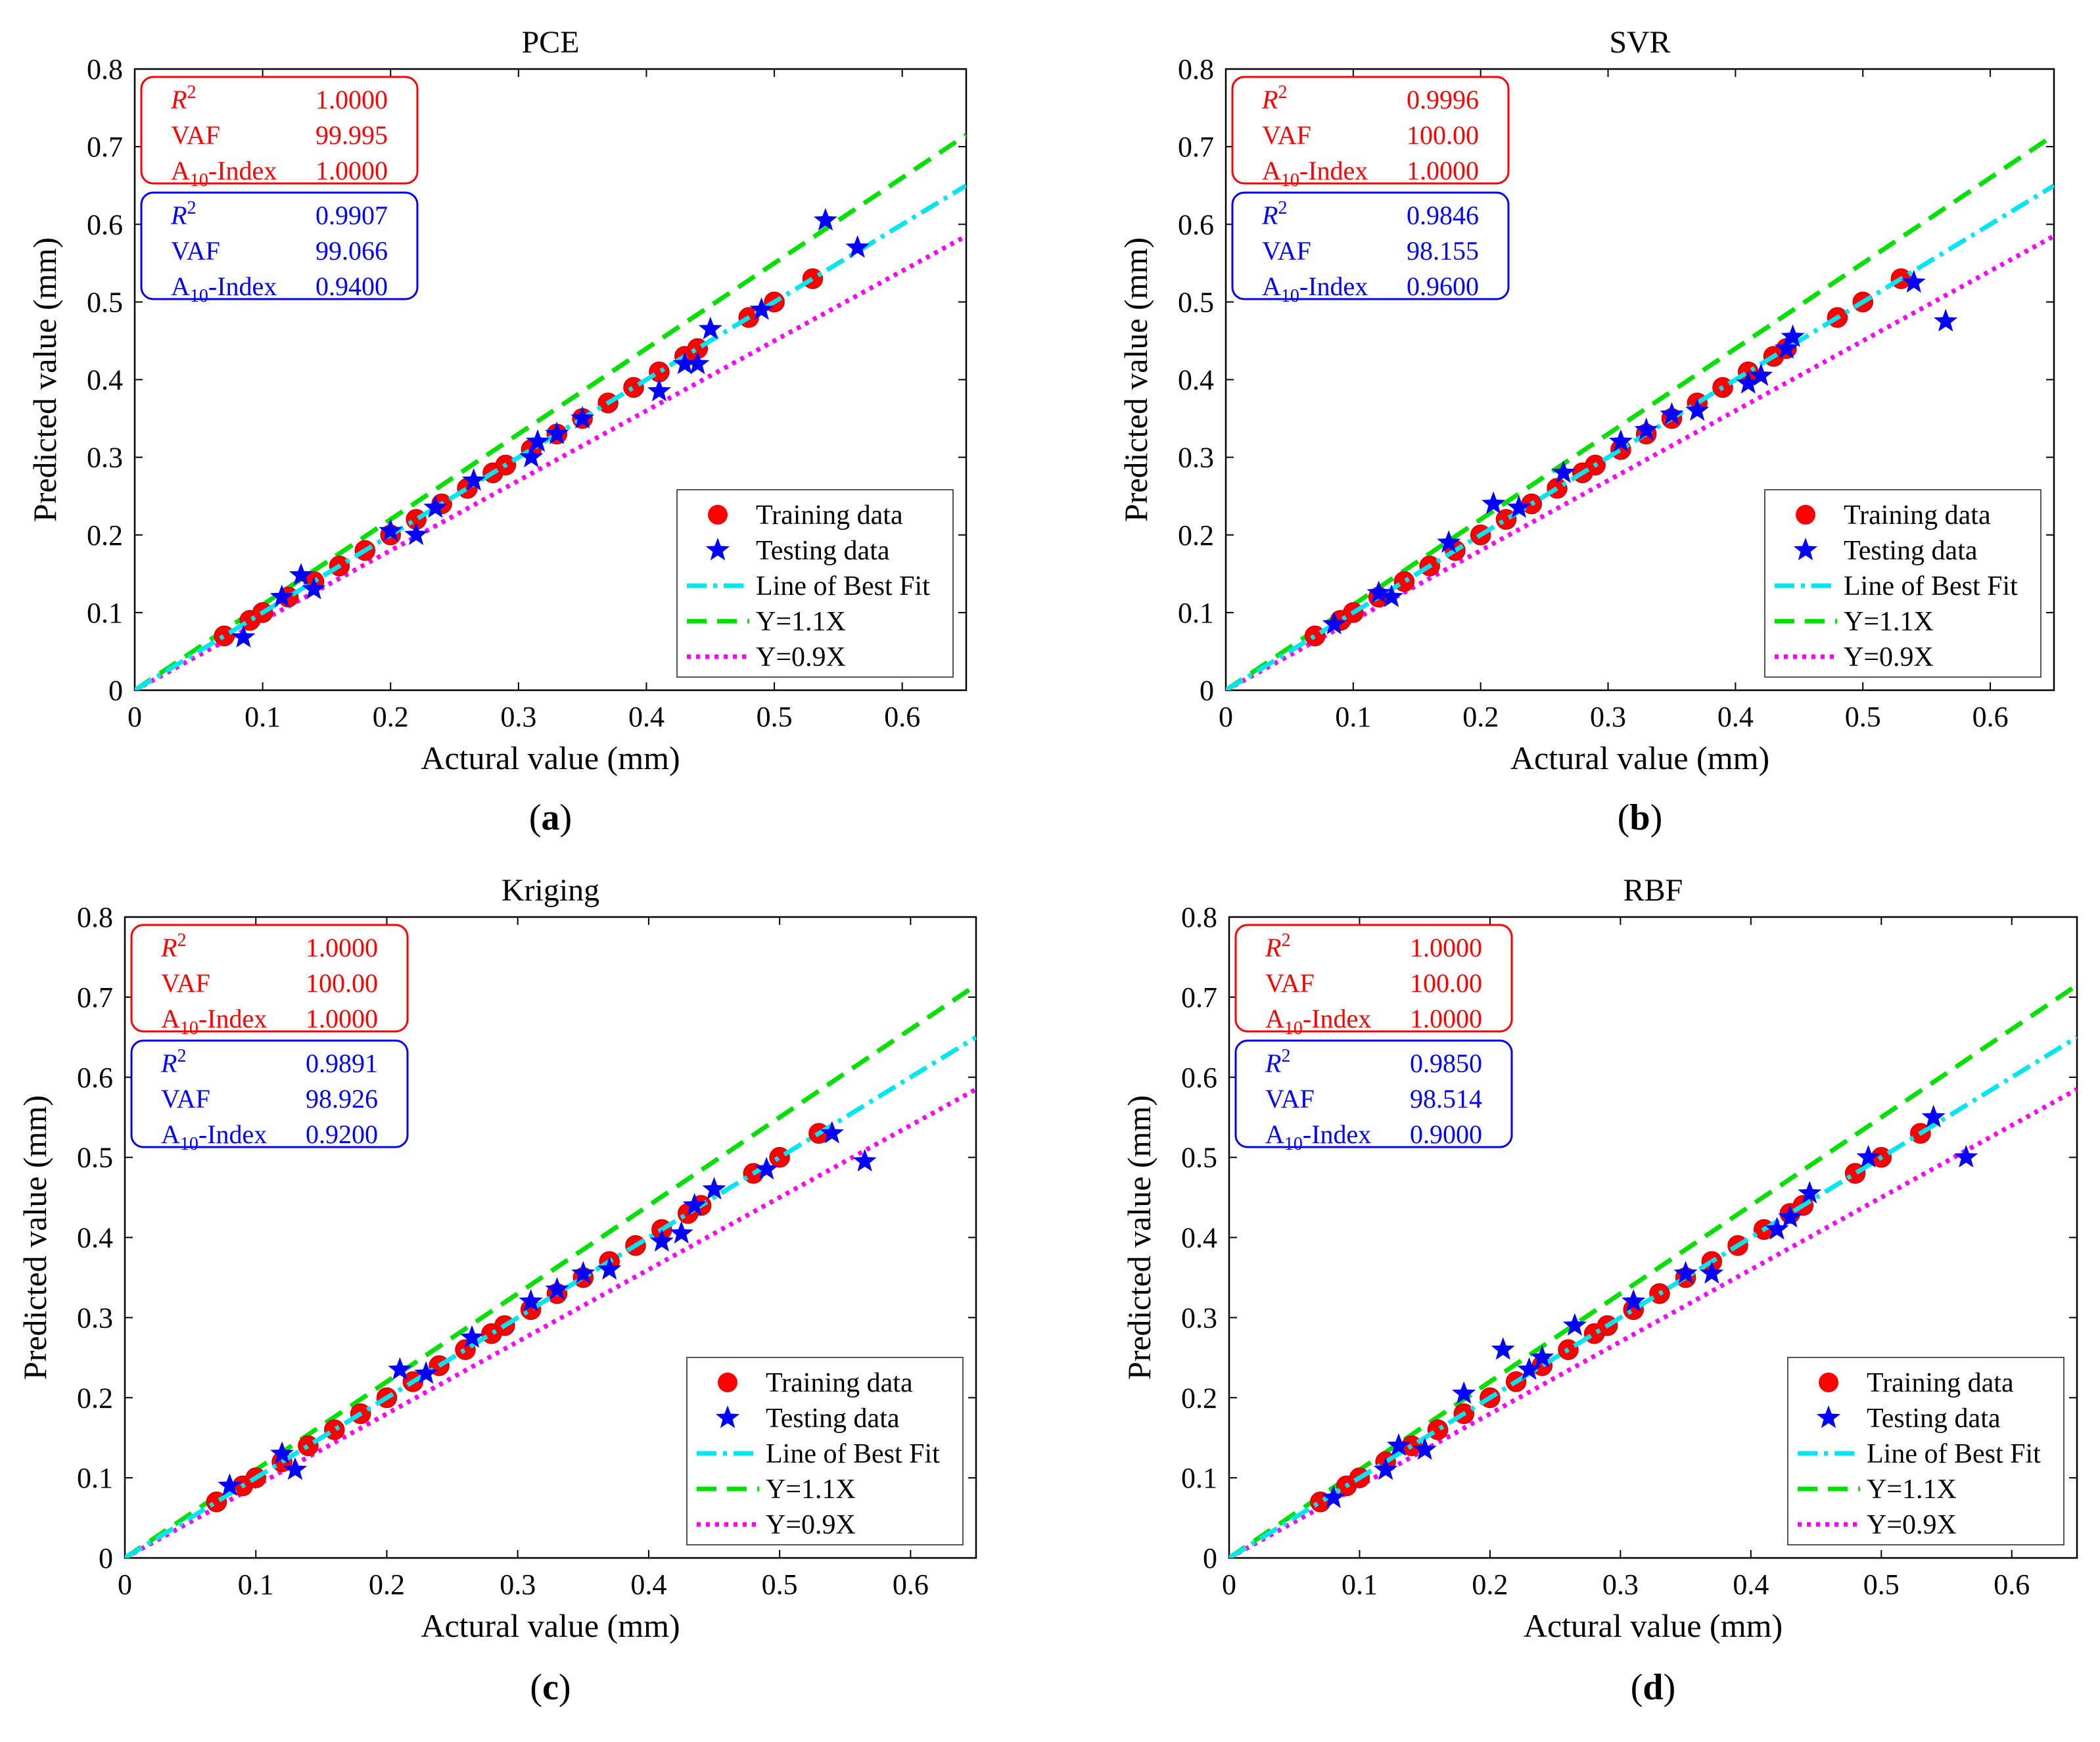  I want to click on chart-title: PCE, so click(550, 43).